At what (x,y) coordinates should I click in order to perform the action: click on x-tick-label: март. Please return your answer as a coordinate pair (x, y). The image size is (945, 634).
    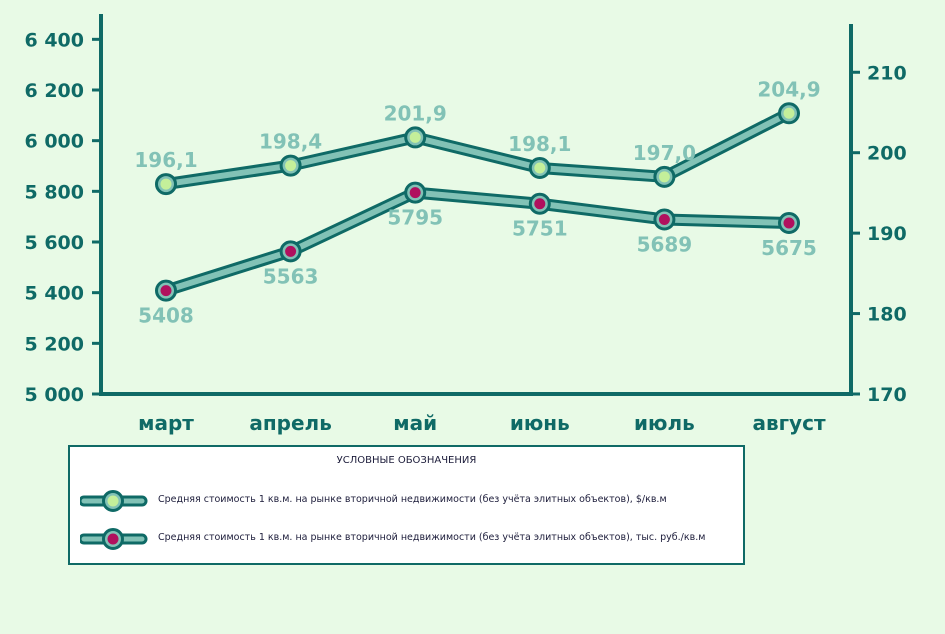
    Looking at the image, I should click on (166, 423).